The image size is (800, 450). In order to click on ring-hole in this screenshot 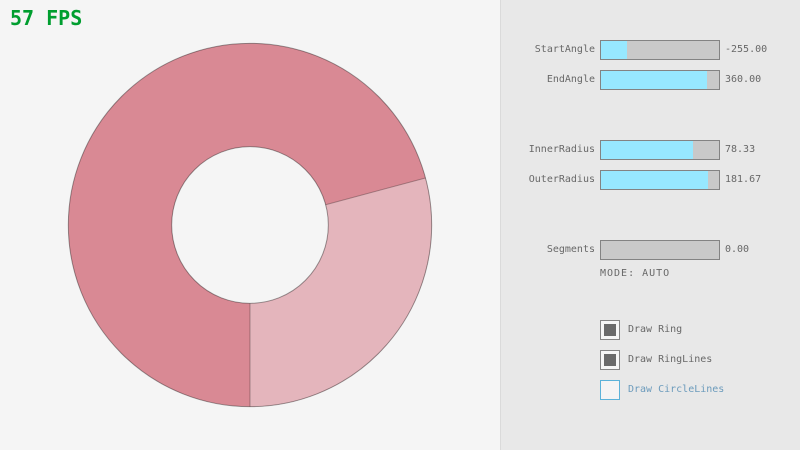, I will do `click(250, 225)`.